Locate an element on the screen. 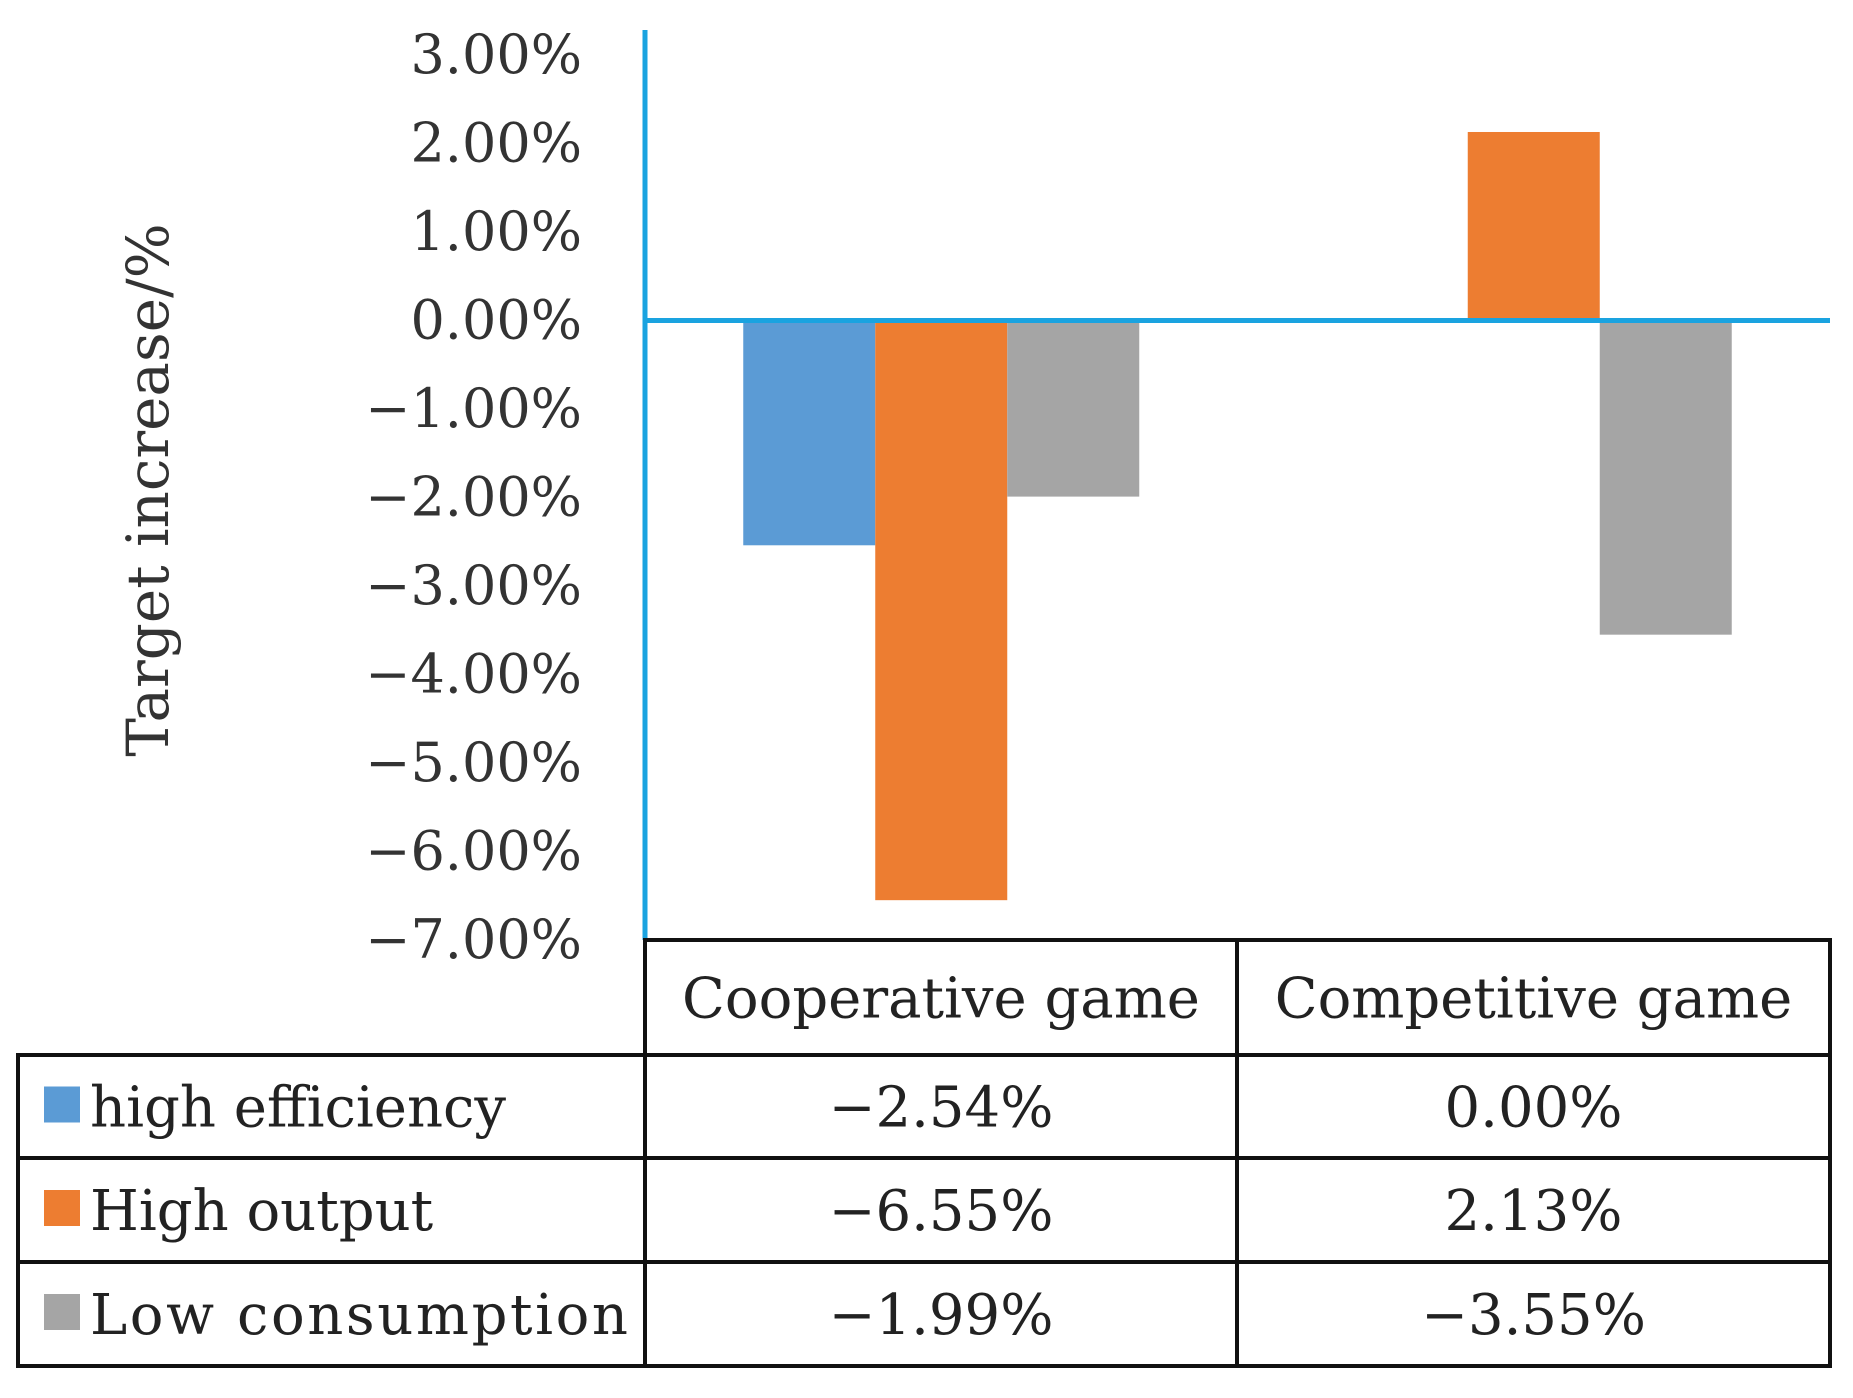  data-label: 2.13% is located at coordinates (1534, 1211).